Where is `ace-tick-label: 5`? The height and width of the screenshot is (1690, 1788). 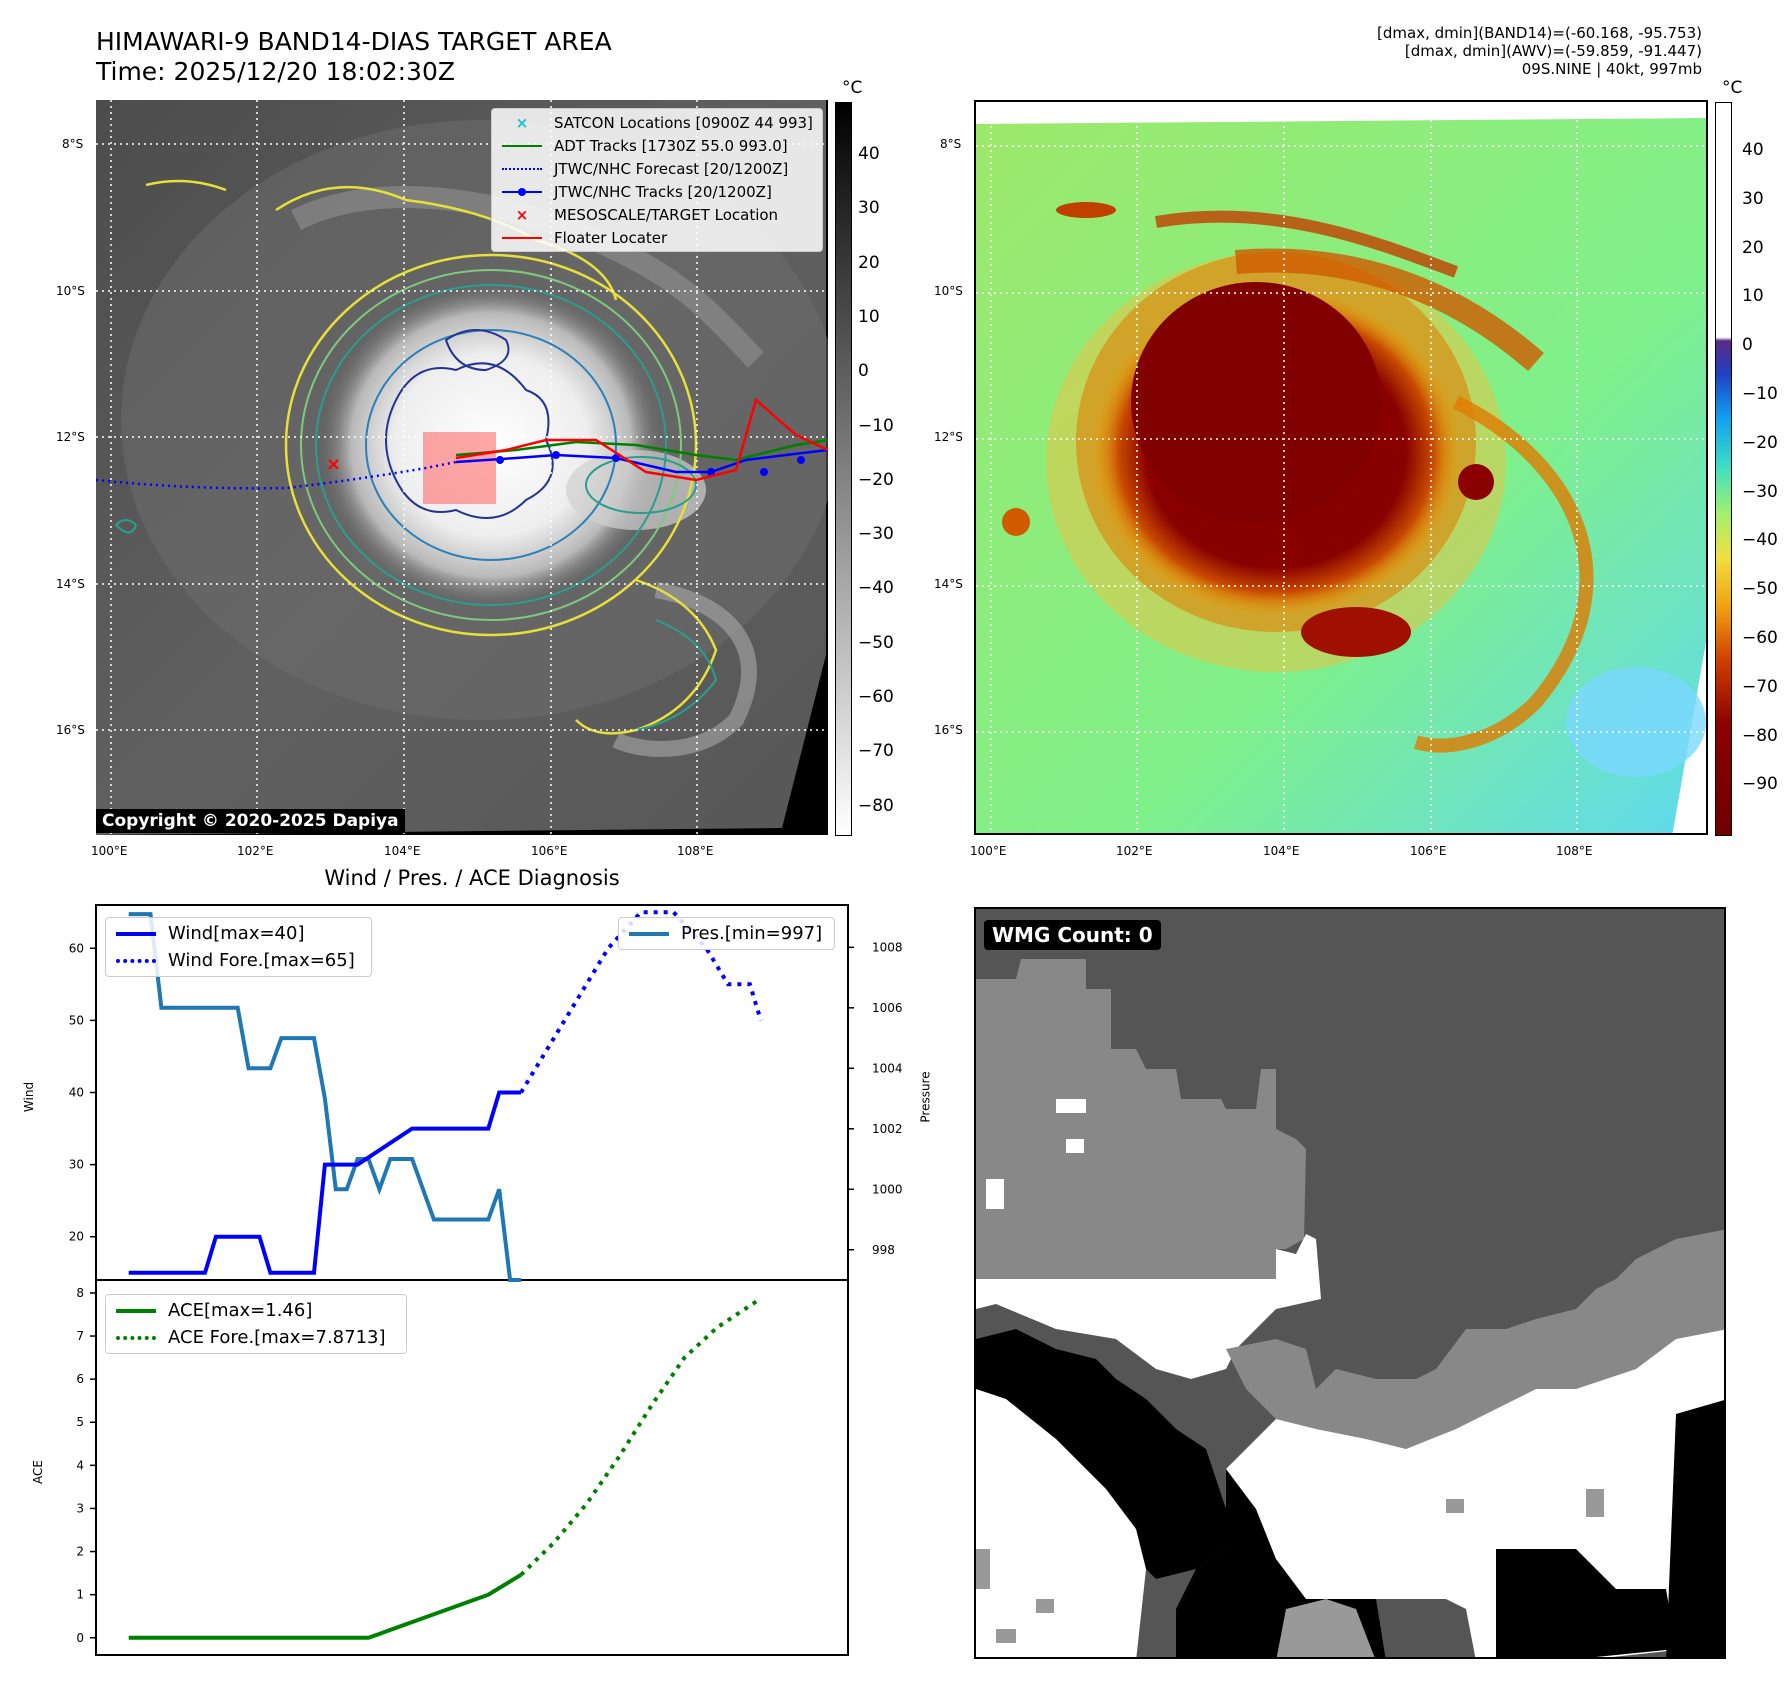 ace-tick-label: 5 is located at coordinates (80, 1422).